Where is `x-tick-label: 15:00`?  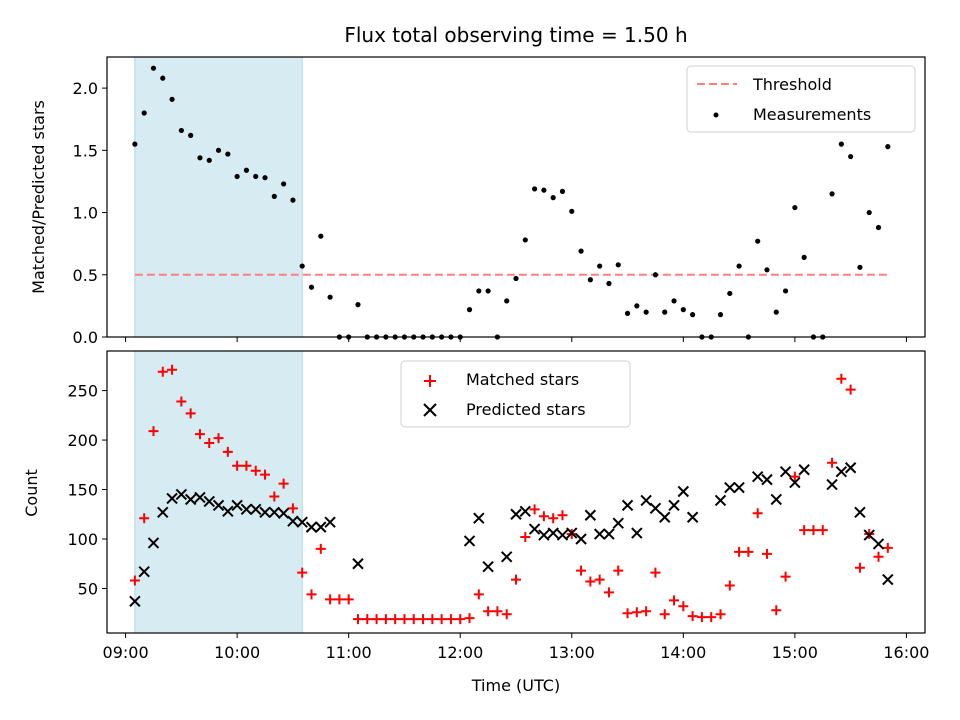
x-tick-label: 15:00 is located at coordinates (795, 652).